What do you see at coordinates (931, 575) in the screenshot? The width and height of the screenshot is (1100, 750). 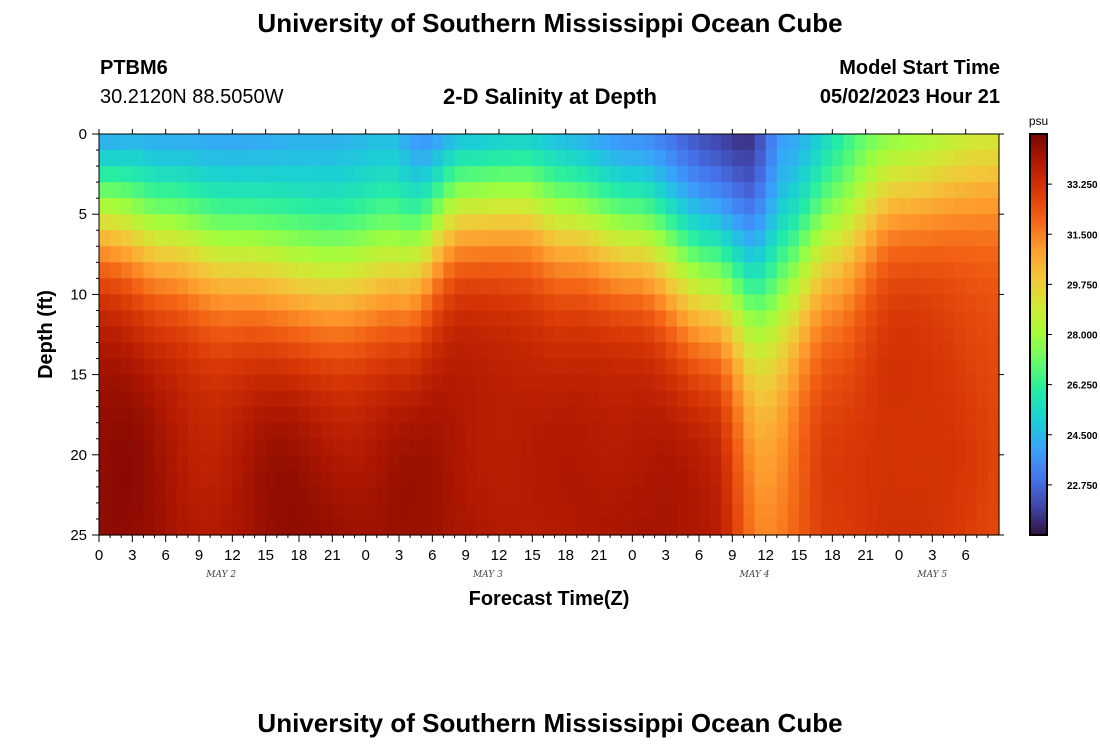 I see `date-label: MAY 5` at bounding box center [931, 575].